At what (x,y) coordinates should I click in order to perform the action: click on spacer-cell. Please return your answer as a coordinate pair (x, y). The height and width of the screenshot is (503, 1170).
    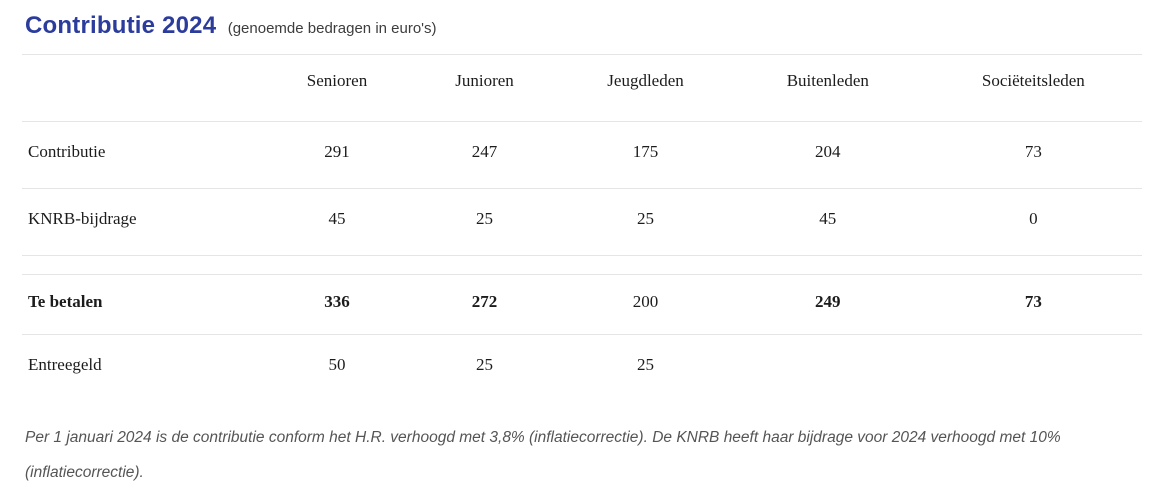
    Looking at the image, I should click on (582, 265).